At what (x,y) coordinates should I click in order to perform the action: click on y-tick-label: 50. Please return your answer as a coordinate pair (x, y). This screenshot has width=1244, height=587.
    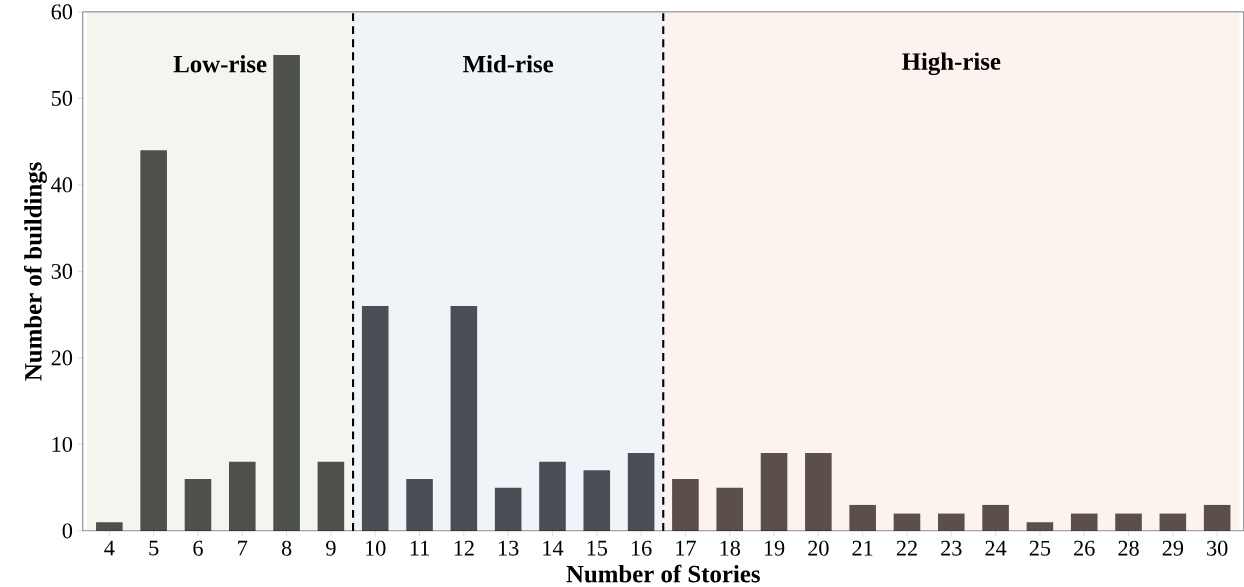
    Looking at the image, I should click on (62, 98).